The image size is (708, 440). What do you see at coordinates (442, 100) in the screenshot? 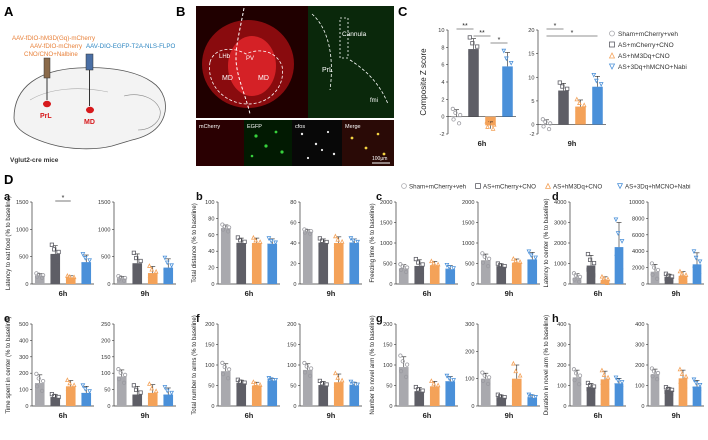
I see `y-tick-label-C-6h-2: 2` at bounding box center [442, 100].